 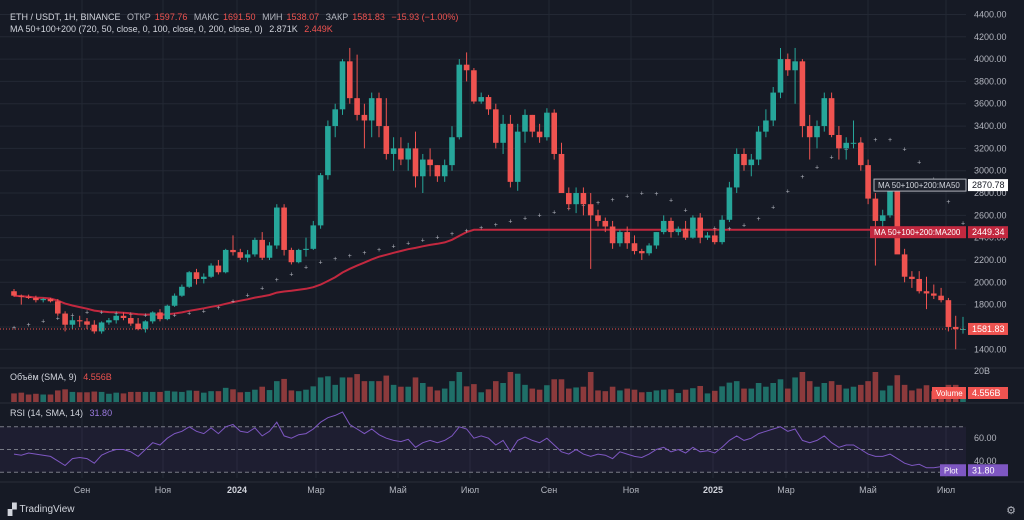 What do you see at coordinates (951, 470) in the screenshot?
I see `rsi-tag-label: Plot` at bounding box center [951, 470].